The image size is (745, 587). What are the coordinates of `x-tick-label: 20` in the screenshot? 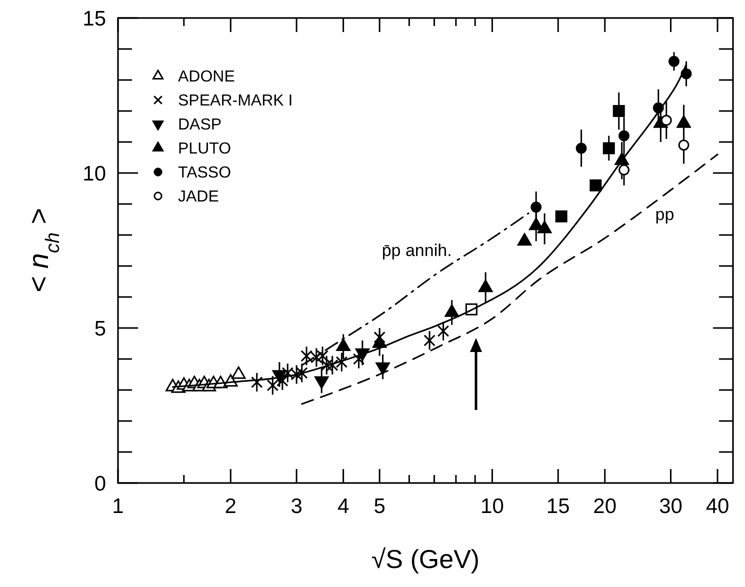 It's located at (605, 506).